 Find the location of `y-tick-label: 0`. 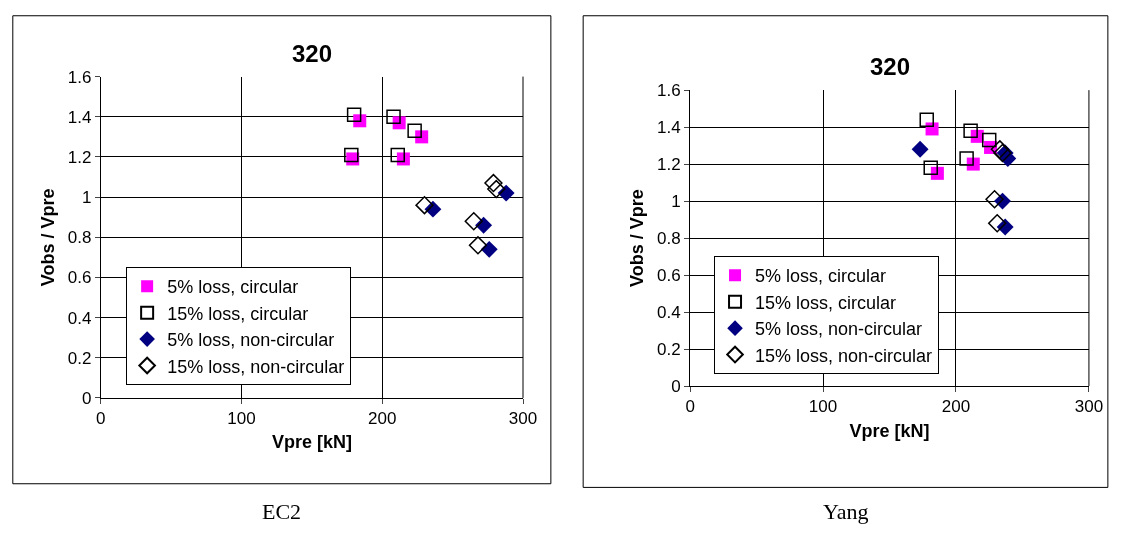

y-tick-label: 0 is located at coordinates (676, 386).